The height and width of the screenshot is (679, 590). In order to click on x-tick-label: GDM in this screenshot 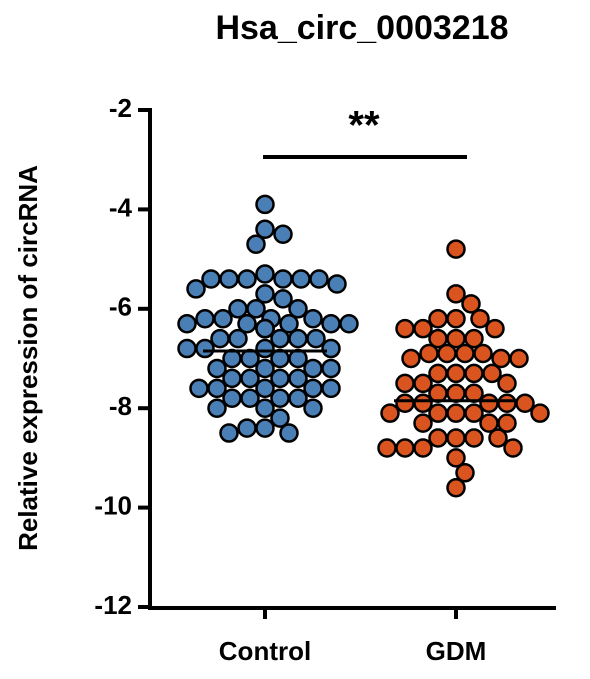, I will do `click(456, 651)`.